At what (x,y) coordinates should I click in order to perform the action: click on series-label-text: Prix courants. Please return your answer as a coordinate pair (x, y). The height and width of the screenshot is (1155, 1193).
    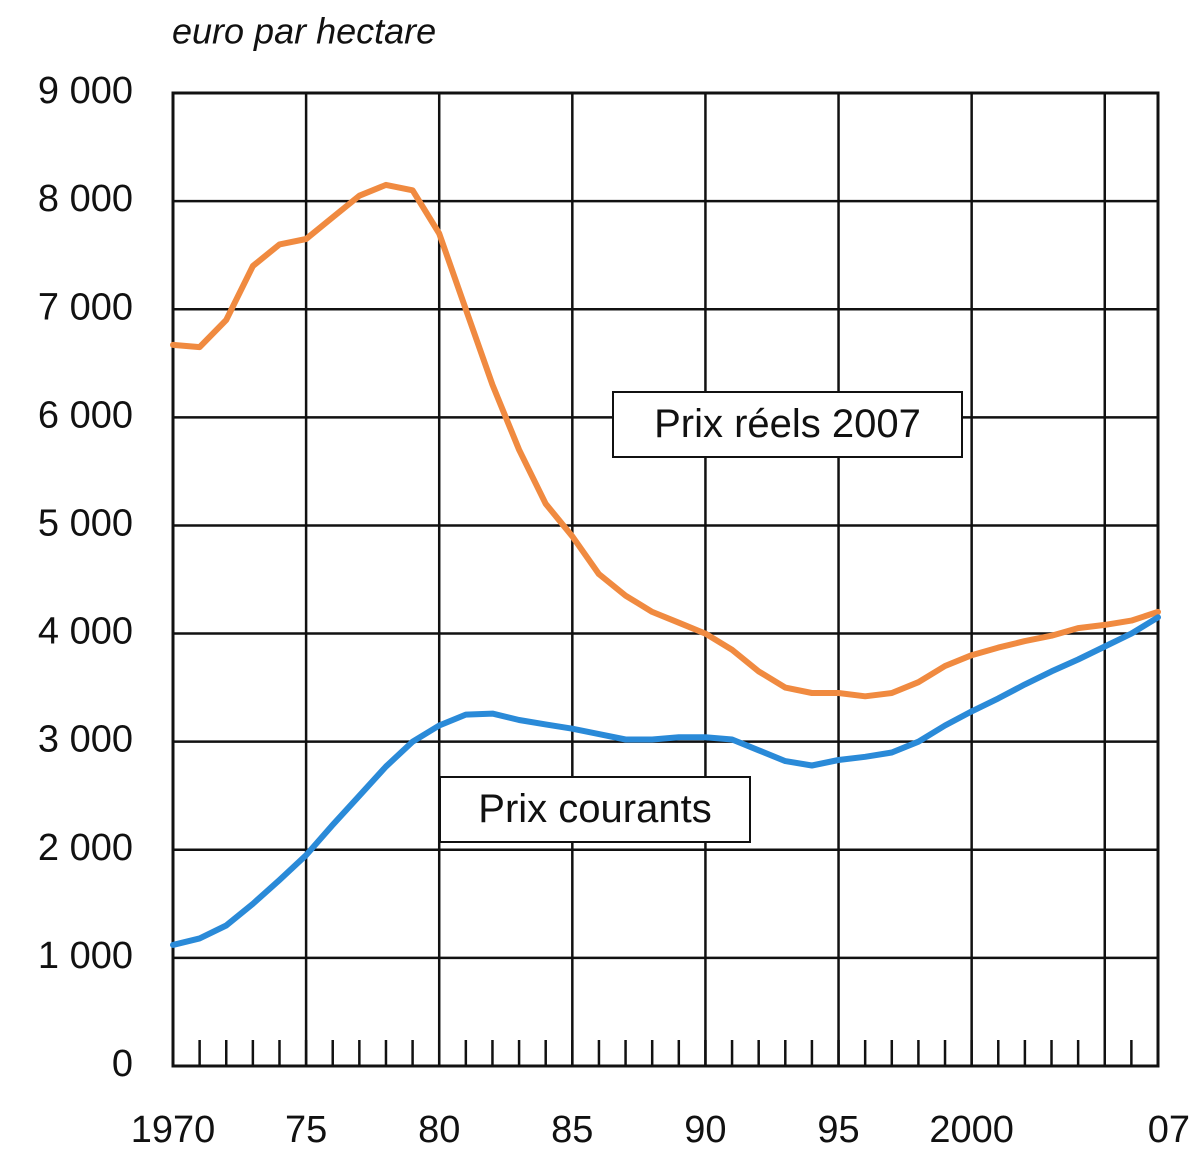
    Looking at the image, I should click on (594, 809).